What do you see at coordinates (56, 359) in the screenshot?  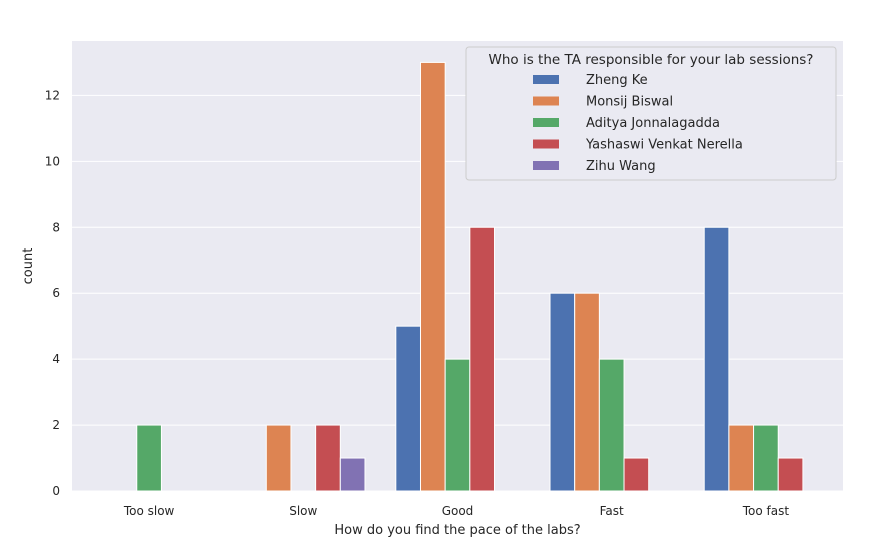 I see `y-tick-label: 4` at bounding box center [56, 359].